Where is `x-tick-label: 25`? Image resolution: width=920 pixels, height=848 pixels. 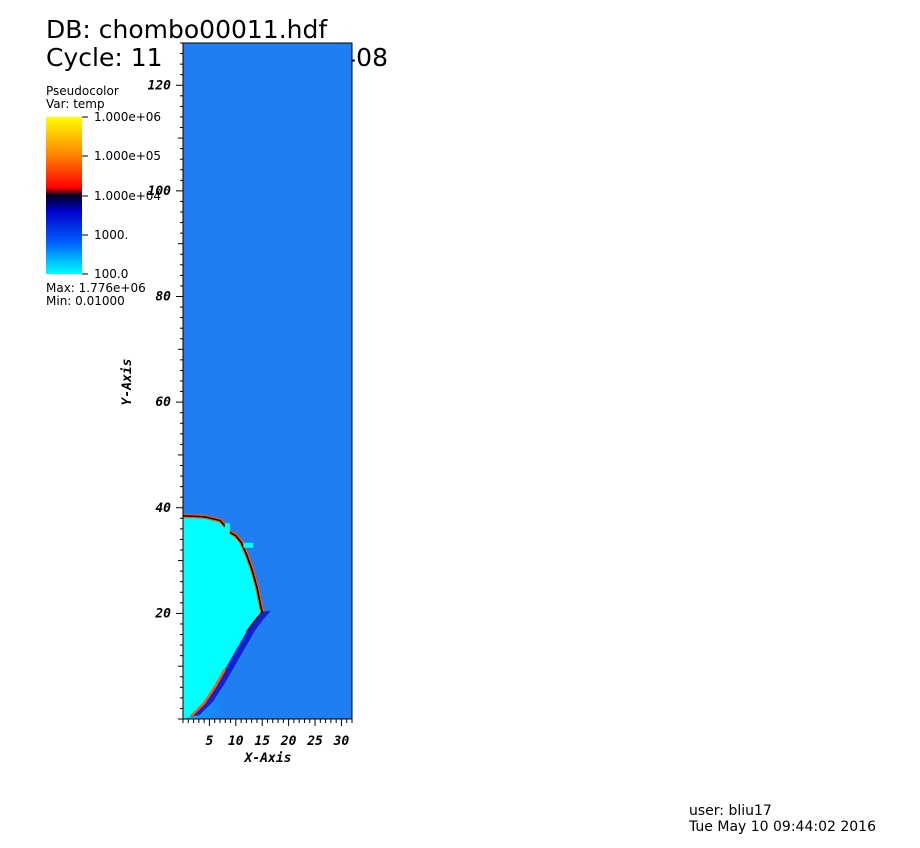 x-tick-label: 25 is located at coordinates (314, 741).